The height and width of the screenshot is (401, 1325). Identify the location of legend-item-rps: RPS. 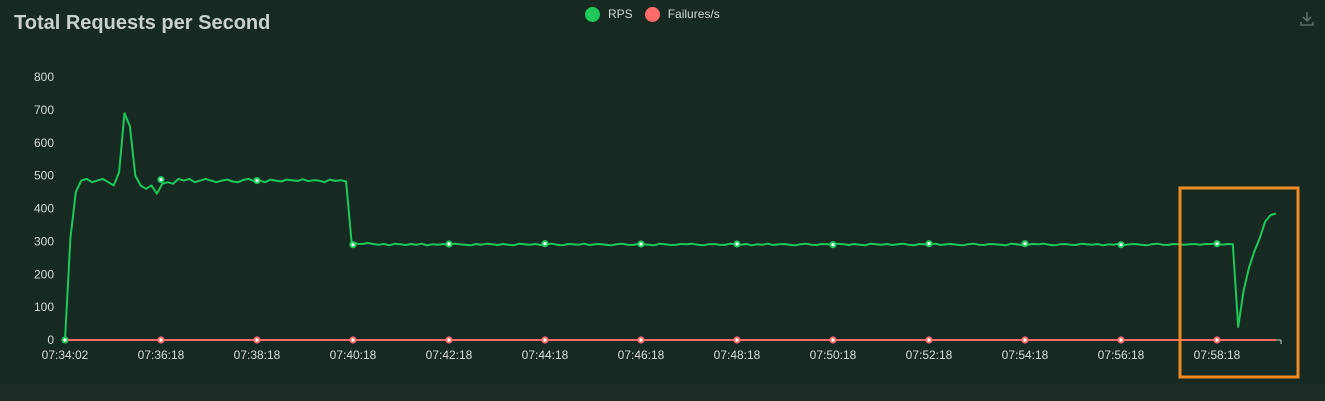
(609, 14).